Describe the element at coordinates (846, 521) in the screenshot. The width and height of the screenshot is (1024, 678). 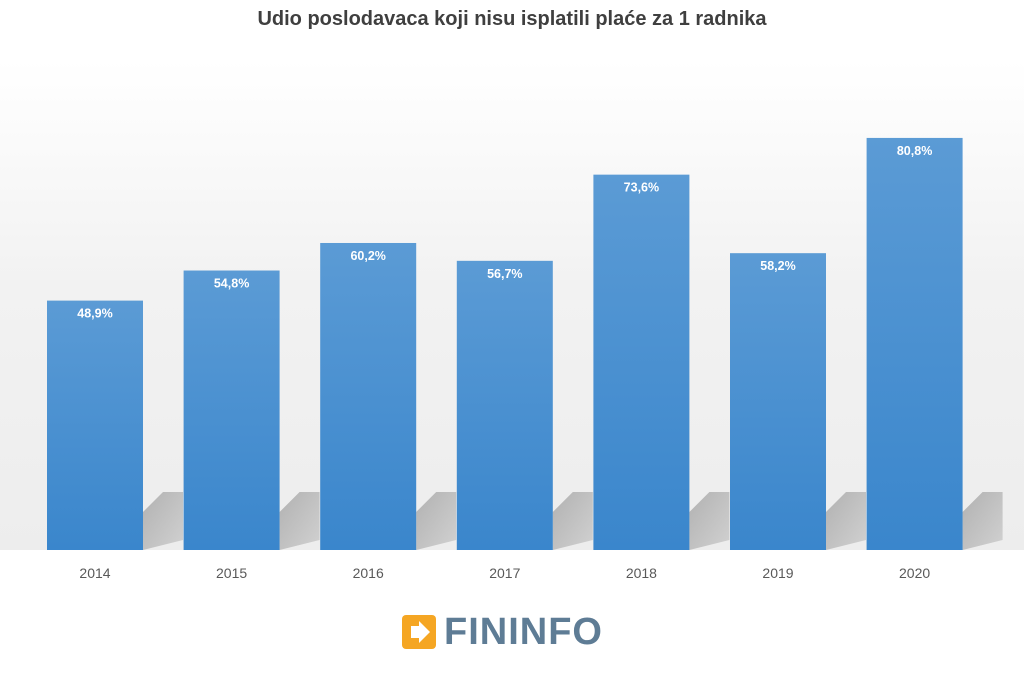
I see `bar-shadow-2019` at that location.